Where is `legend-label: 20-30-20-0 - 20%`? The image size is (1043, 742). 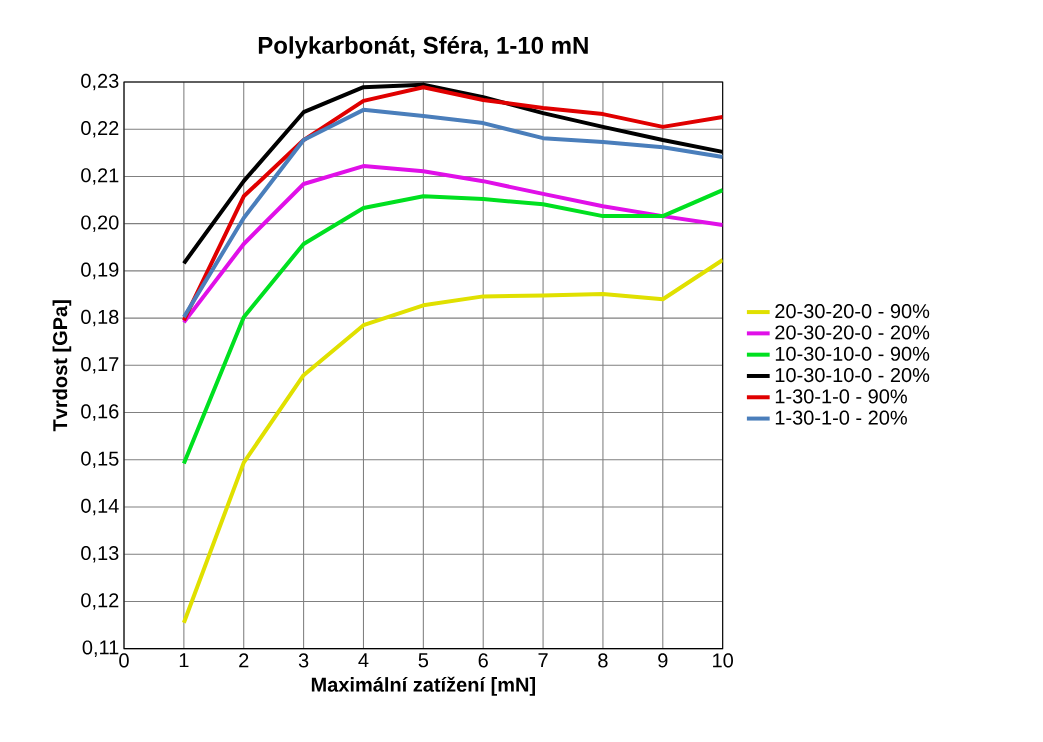
legend-label: 20-30-20-0 - 20% is located at coordinates (852, 332).